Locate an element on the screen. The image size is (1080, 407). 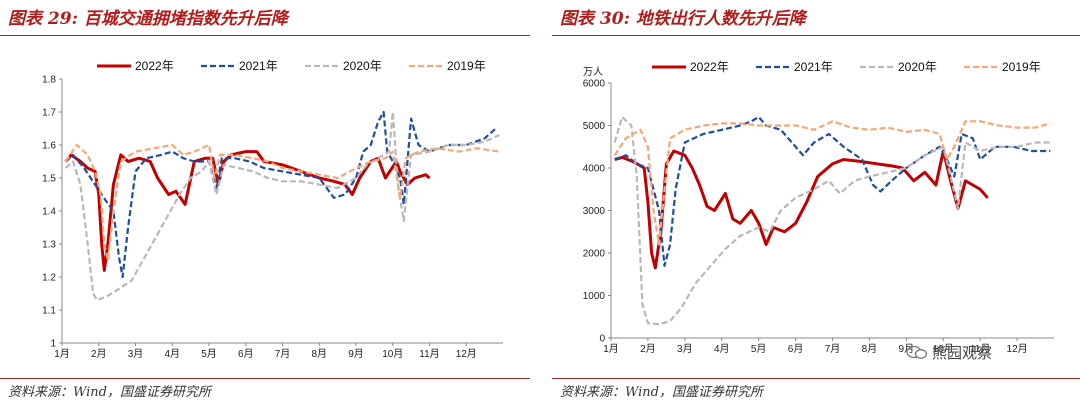
y-tick-label: 1.3 is located at coordinates (49, 245).